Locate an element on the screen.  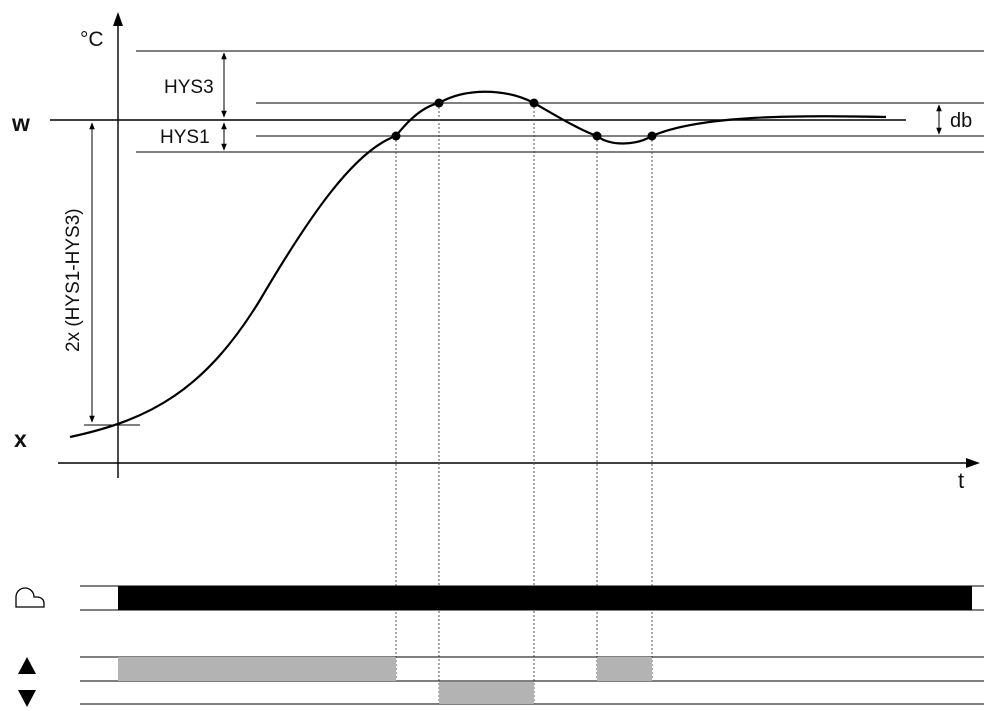
t-label: t is located at coordinates (961, 480).